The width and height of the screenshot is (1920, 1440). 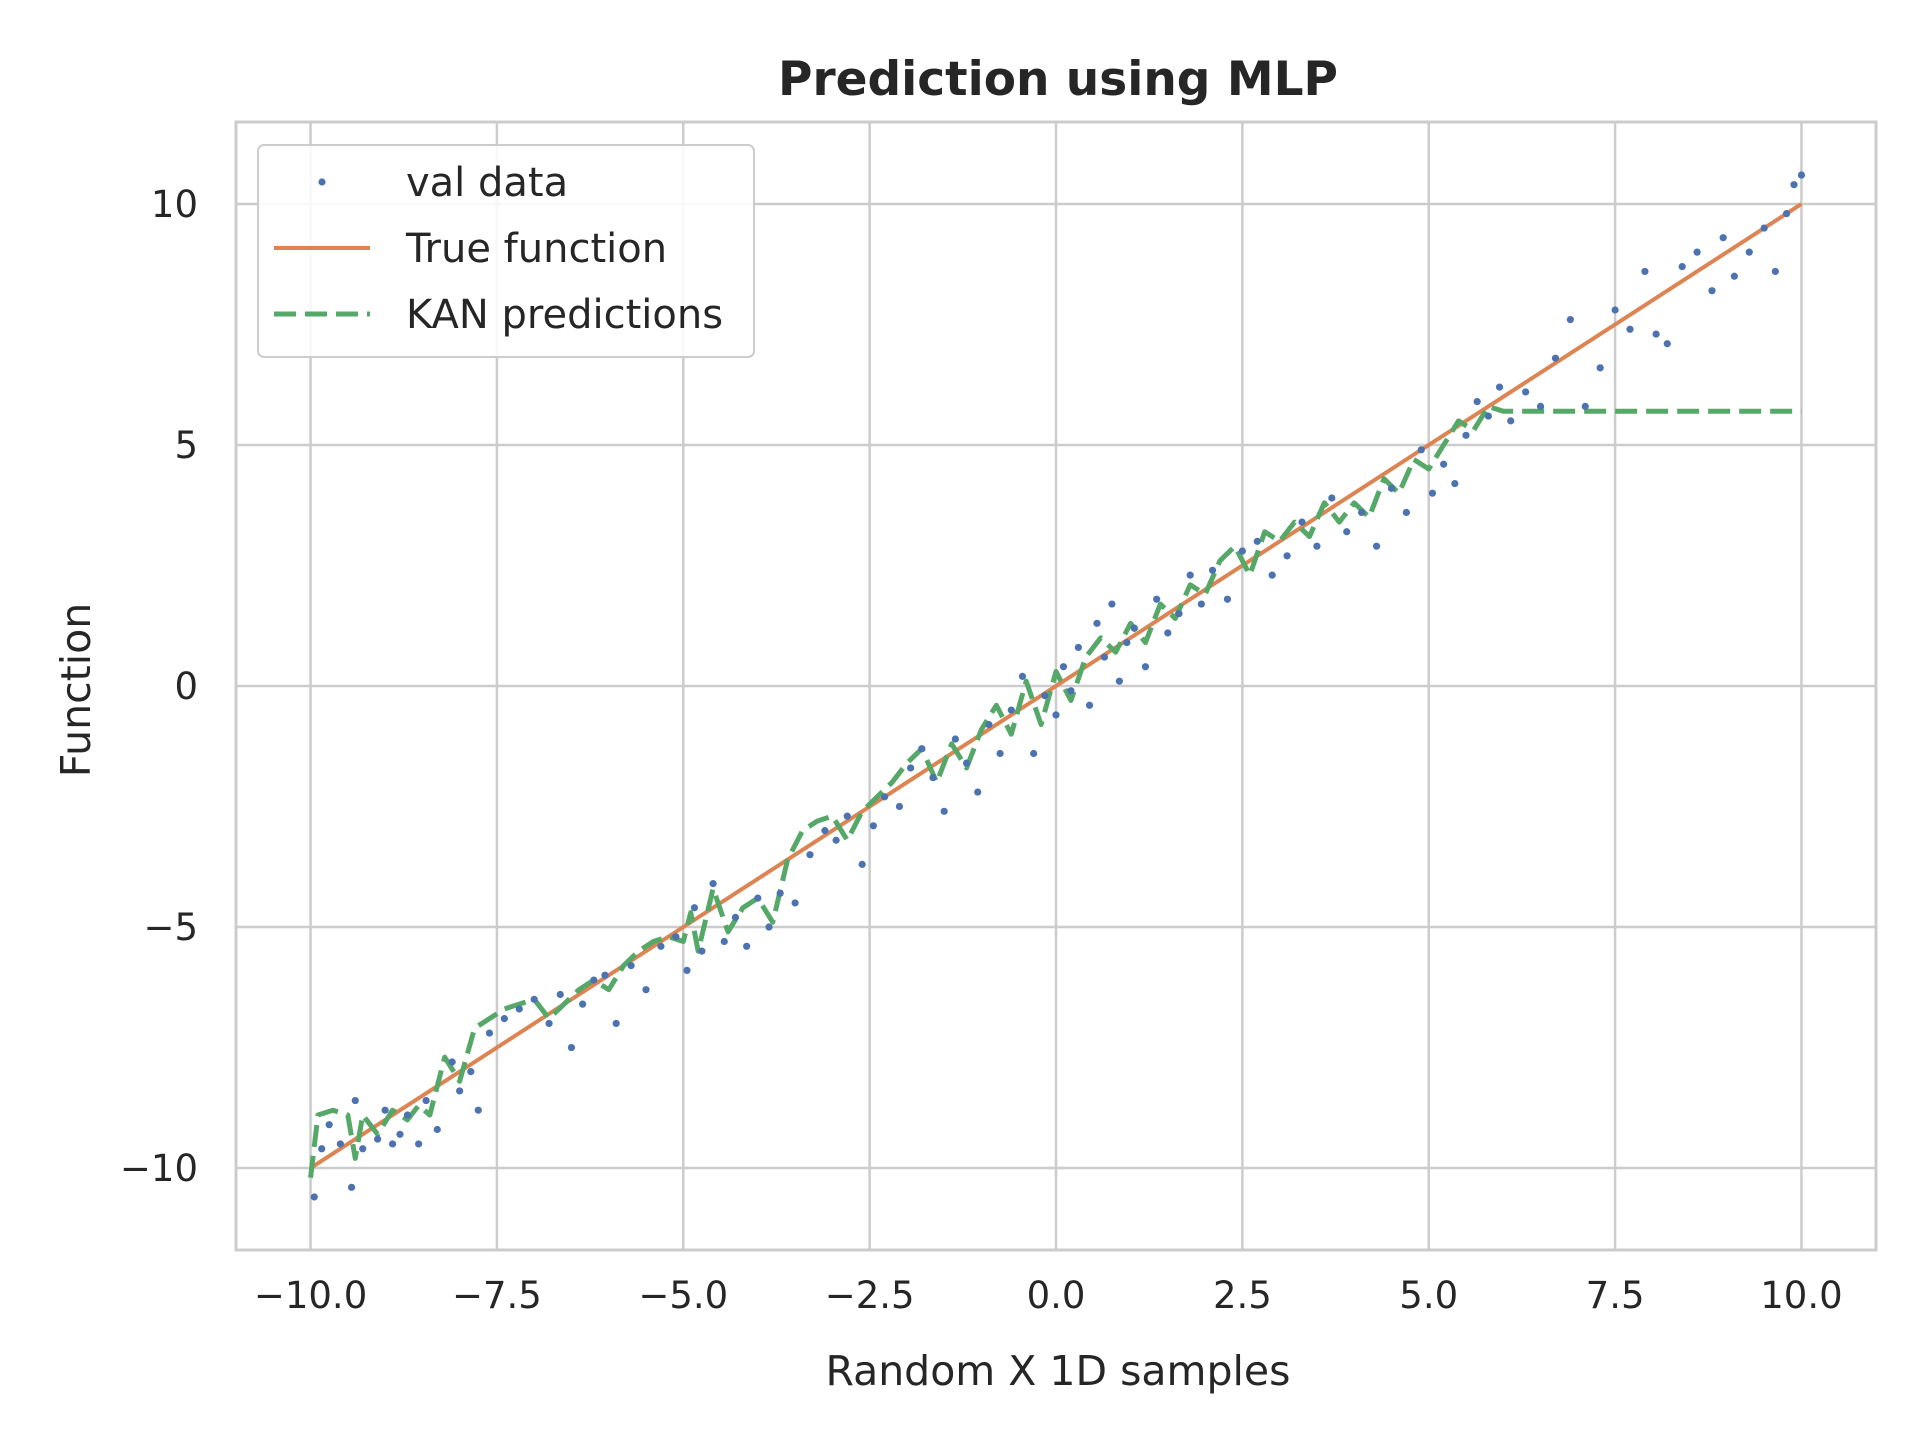 I want to click on x-tick-label: 10.0, so click(x=1801, y=1295).